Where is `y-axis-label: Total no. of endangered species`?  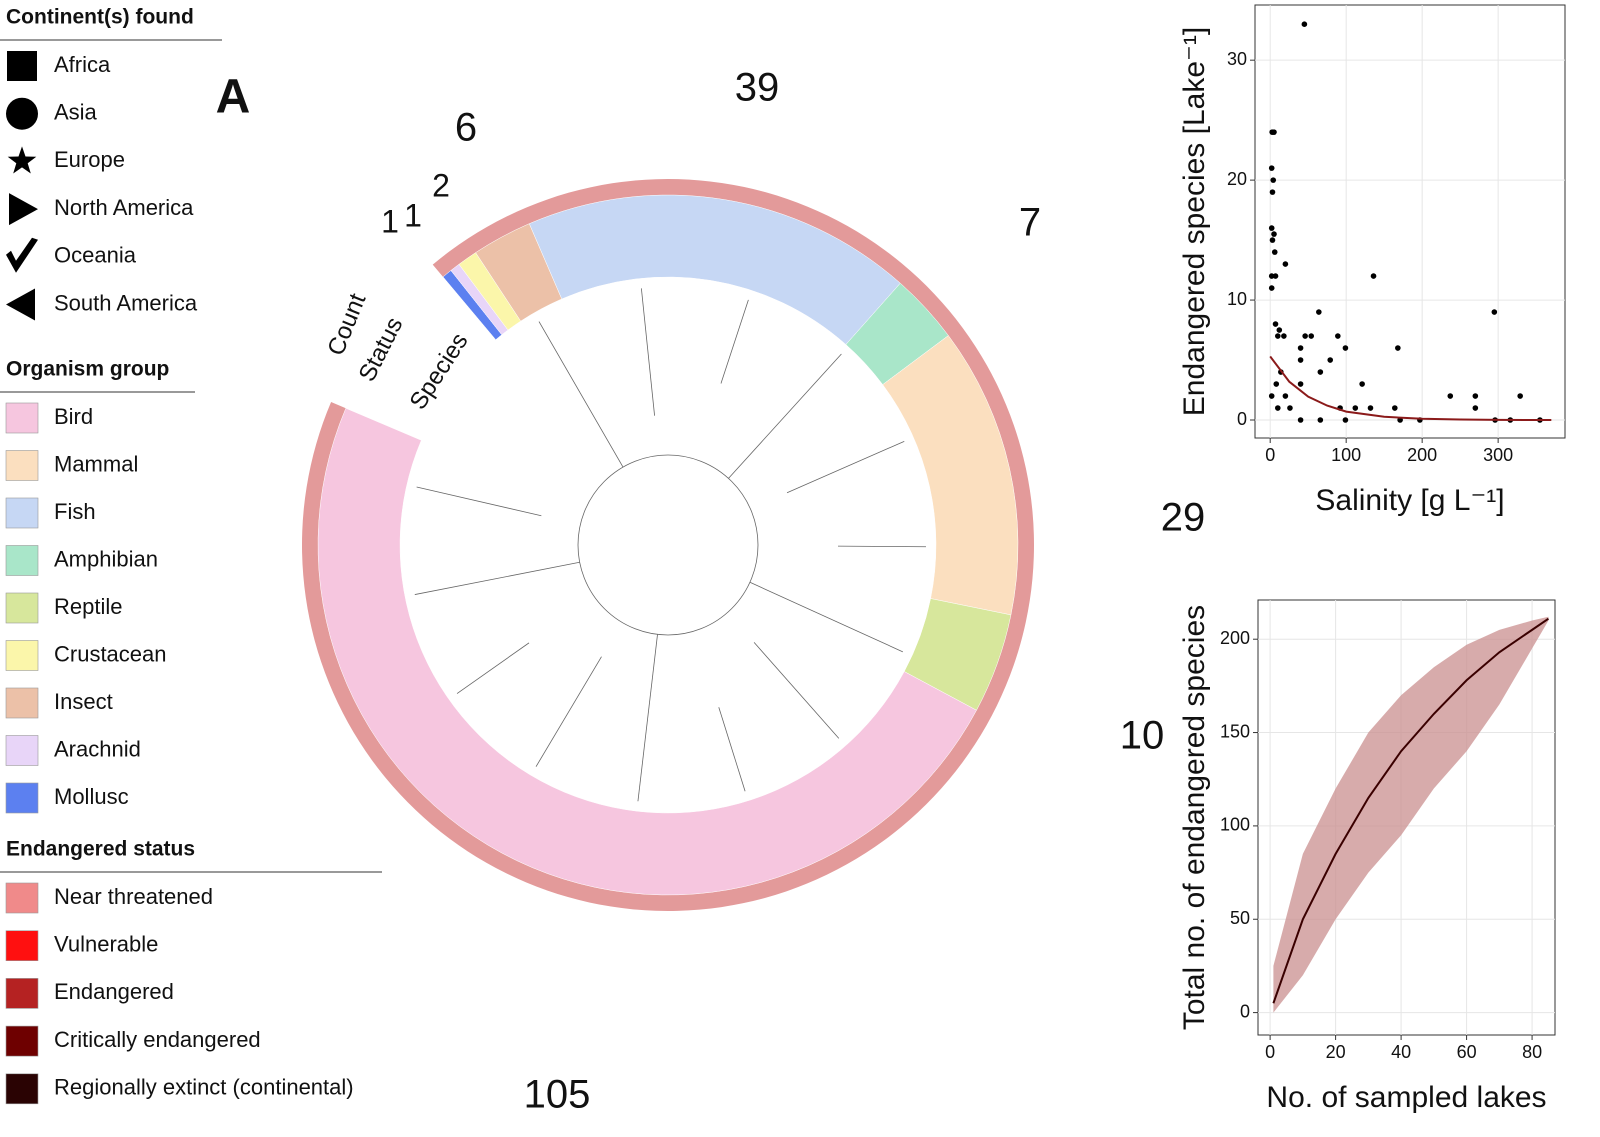
y-axis-label: Total no. of endangered species is located at coordinates (1194, 817).